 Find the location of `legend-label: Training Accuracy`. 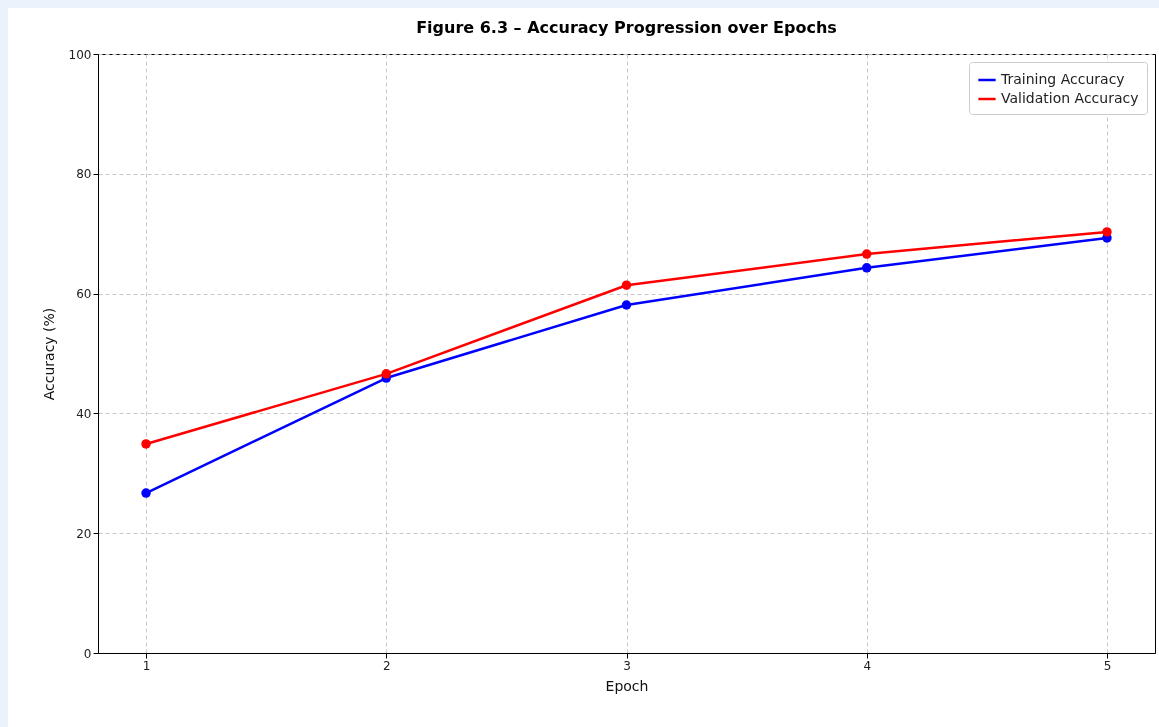

legend-label: Training Accuracy is located at coordinates (1062, 79).